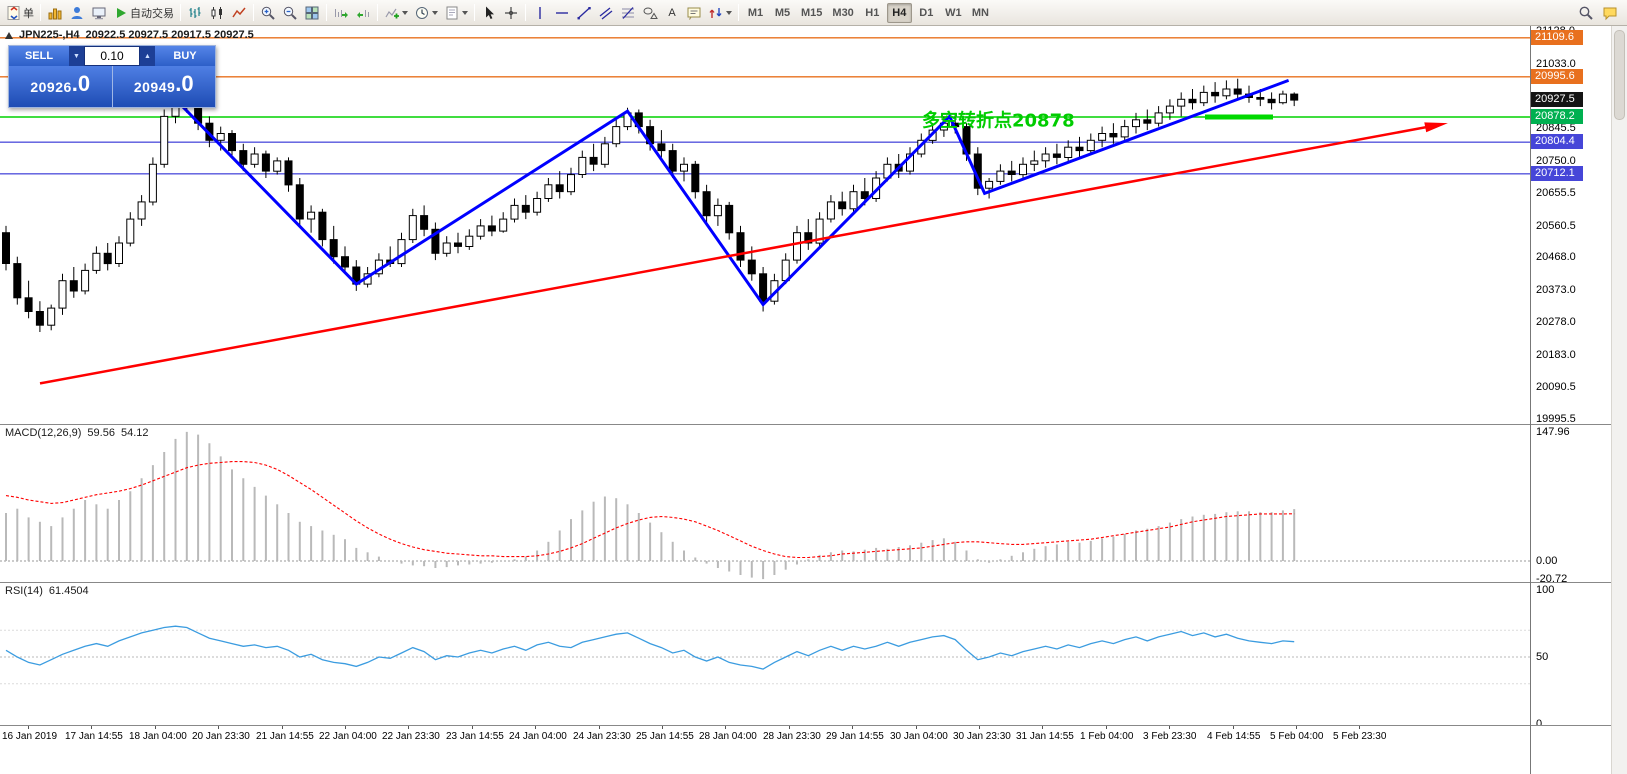 The height and width of the screenshot is (774, 1627). What do you see at coordinates (980, 12) in the screenshot?
I see `timeframe-mn-button: MN` at bounding box center [980, 12].